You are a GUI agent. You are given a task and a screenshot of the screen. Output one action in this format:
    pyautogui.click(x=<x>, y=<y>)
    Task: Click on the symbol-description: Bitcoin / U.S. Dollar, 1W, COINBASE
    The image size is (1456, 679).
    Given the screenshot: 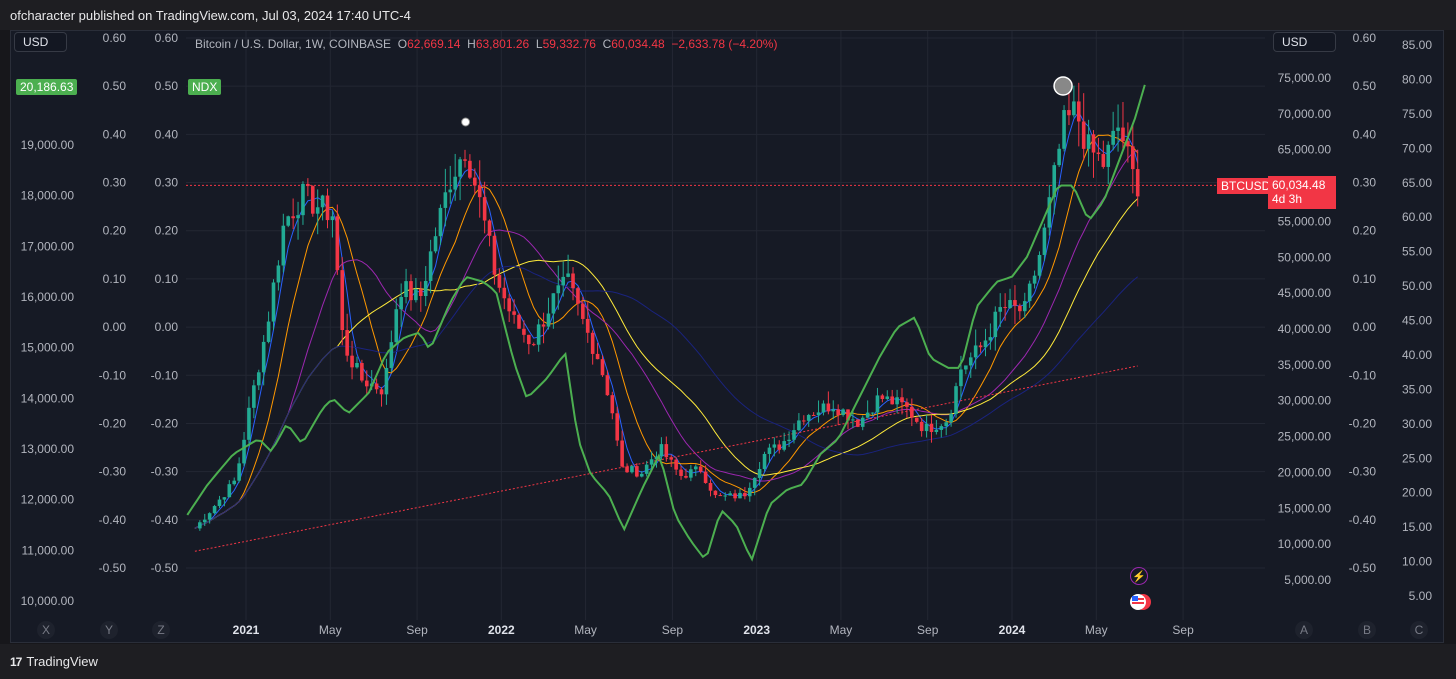 What is the action you would take?
    pyautogui.click(x=293, y=44)
    